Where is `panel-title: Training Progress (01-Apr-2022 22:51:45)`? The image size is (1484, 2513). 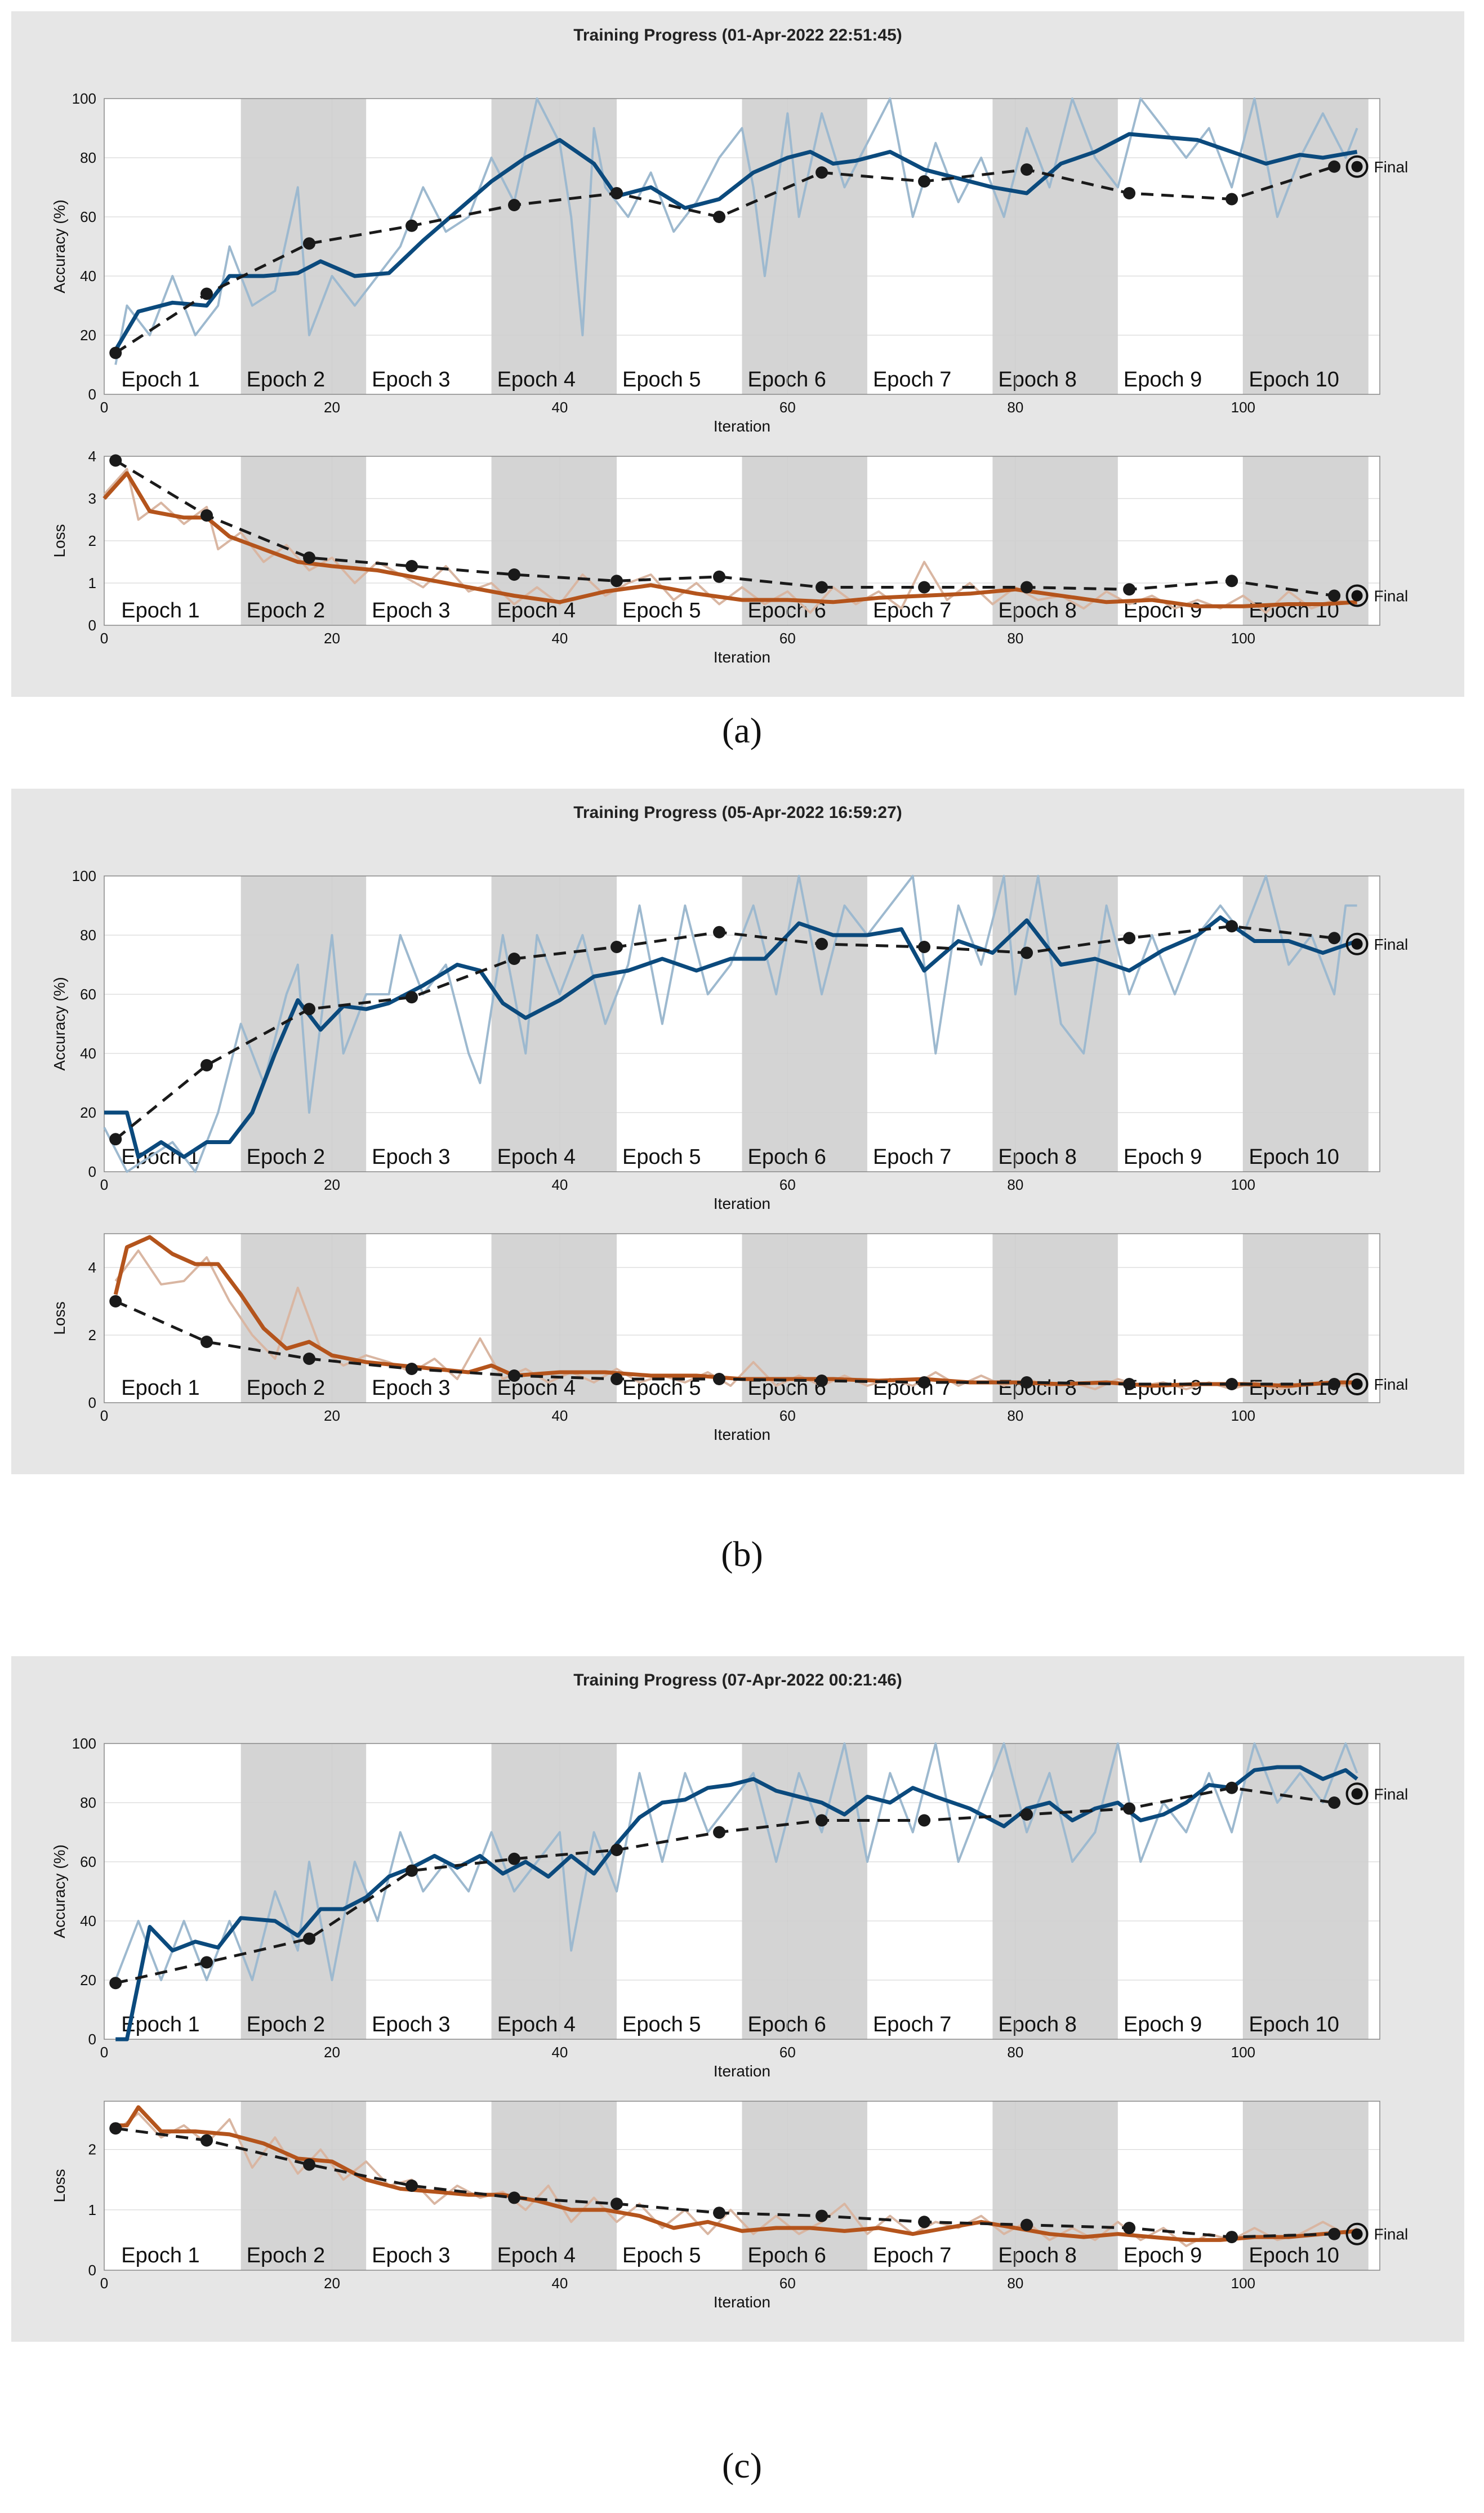
panel-title: Training Progress (01-Apr-2022 22:51:45) is located at coordinates (737, 35).